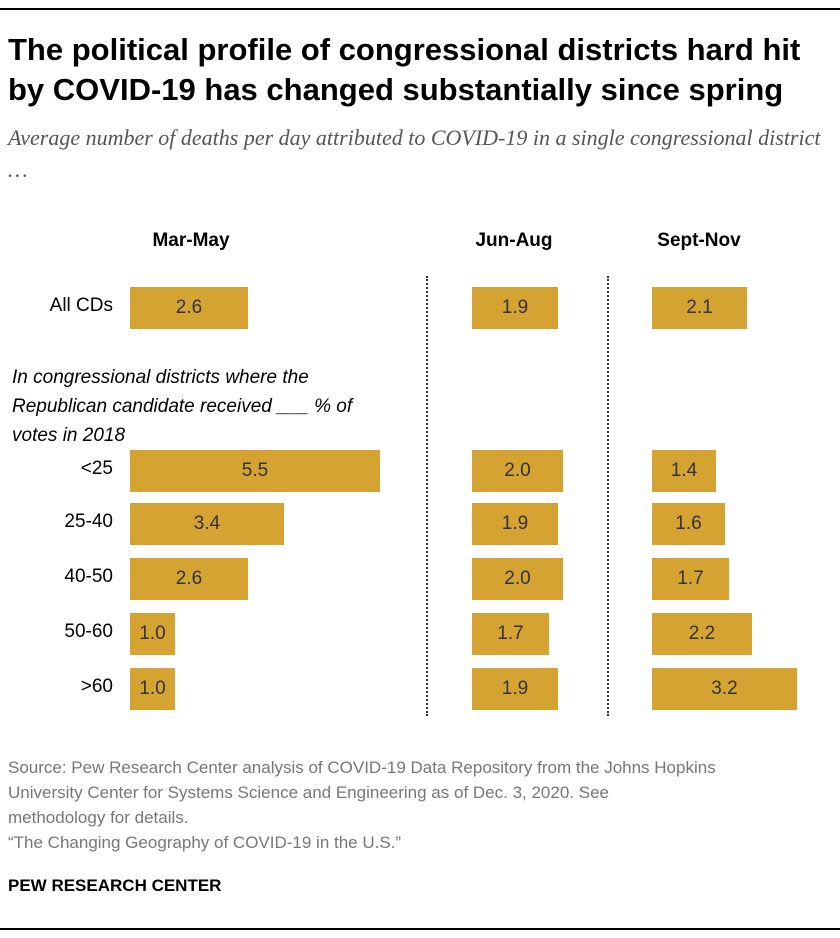 The width and height of the screenshot is (840, 938). Describe the element at coordinates (88, 631) in the screenshot. I see `row-label: 50-60` at that location.